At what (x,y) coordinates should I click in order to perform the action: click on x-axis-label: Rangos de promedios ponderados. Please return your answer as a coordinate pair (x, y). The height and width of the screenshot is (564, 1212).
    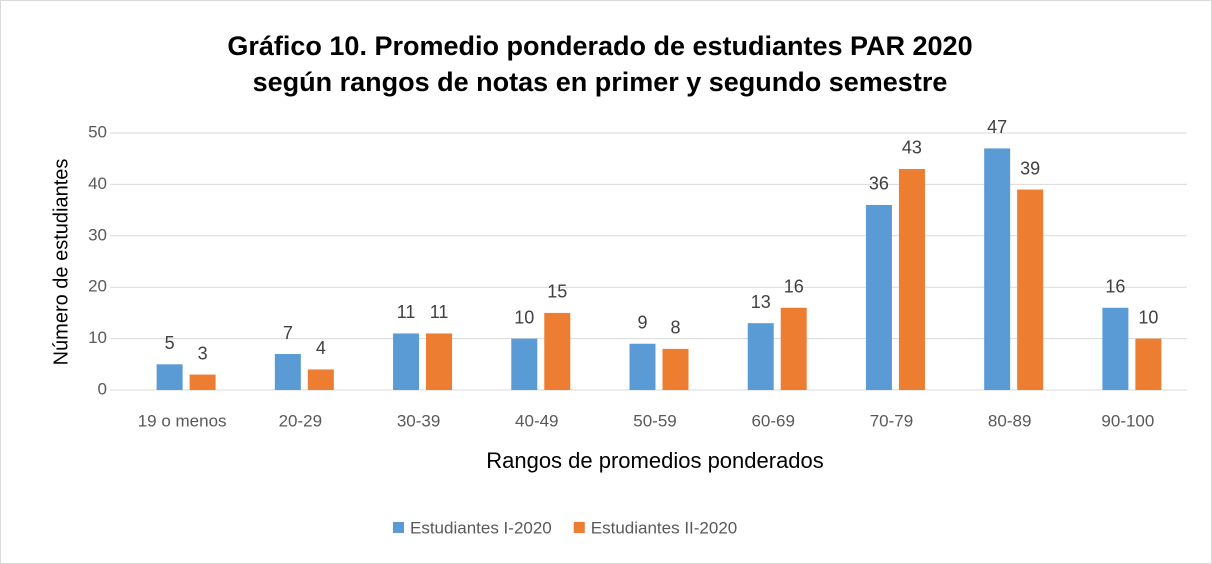
    Looking at the image, I should click on (655, 460).